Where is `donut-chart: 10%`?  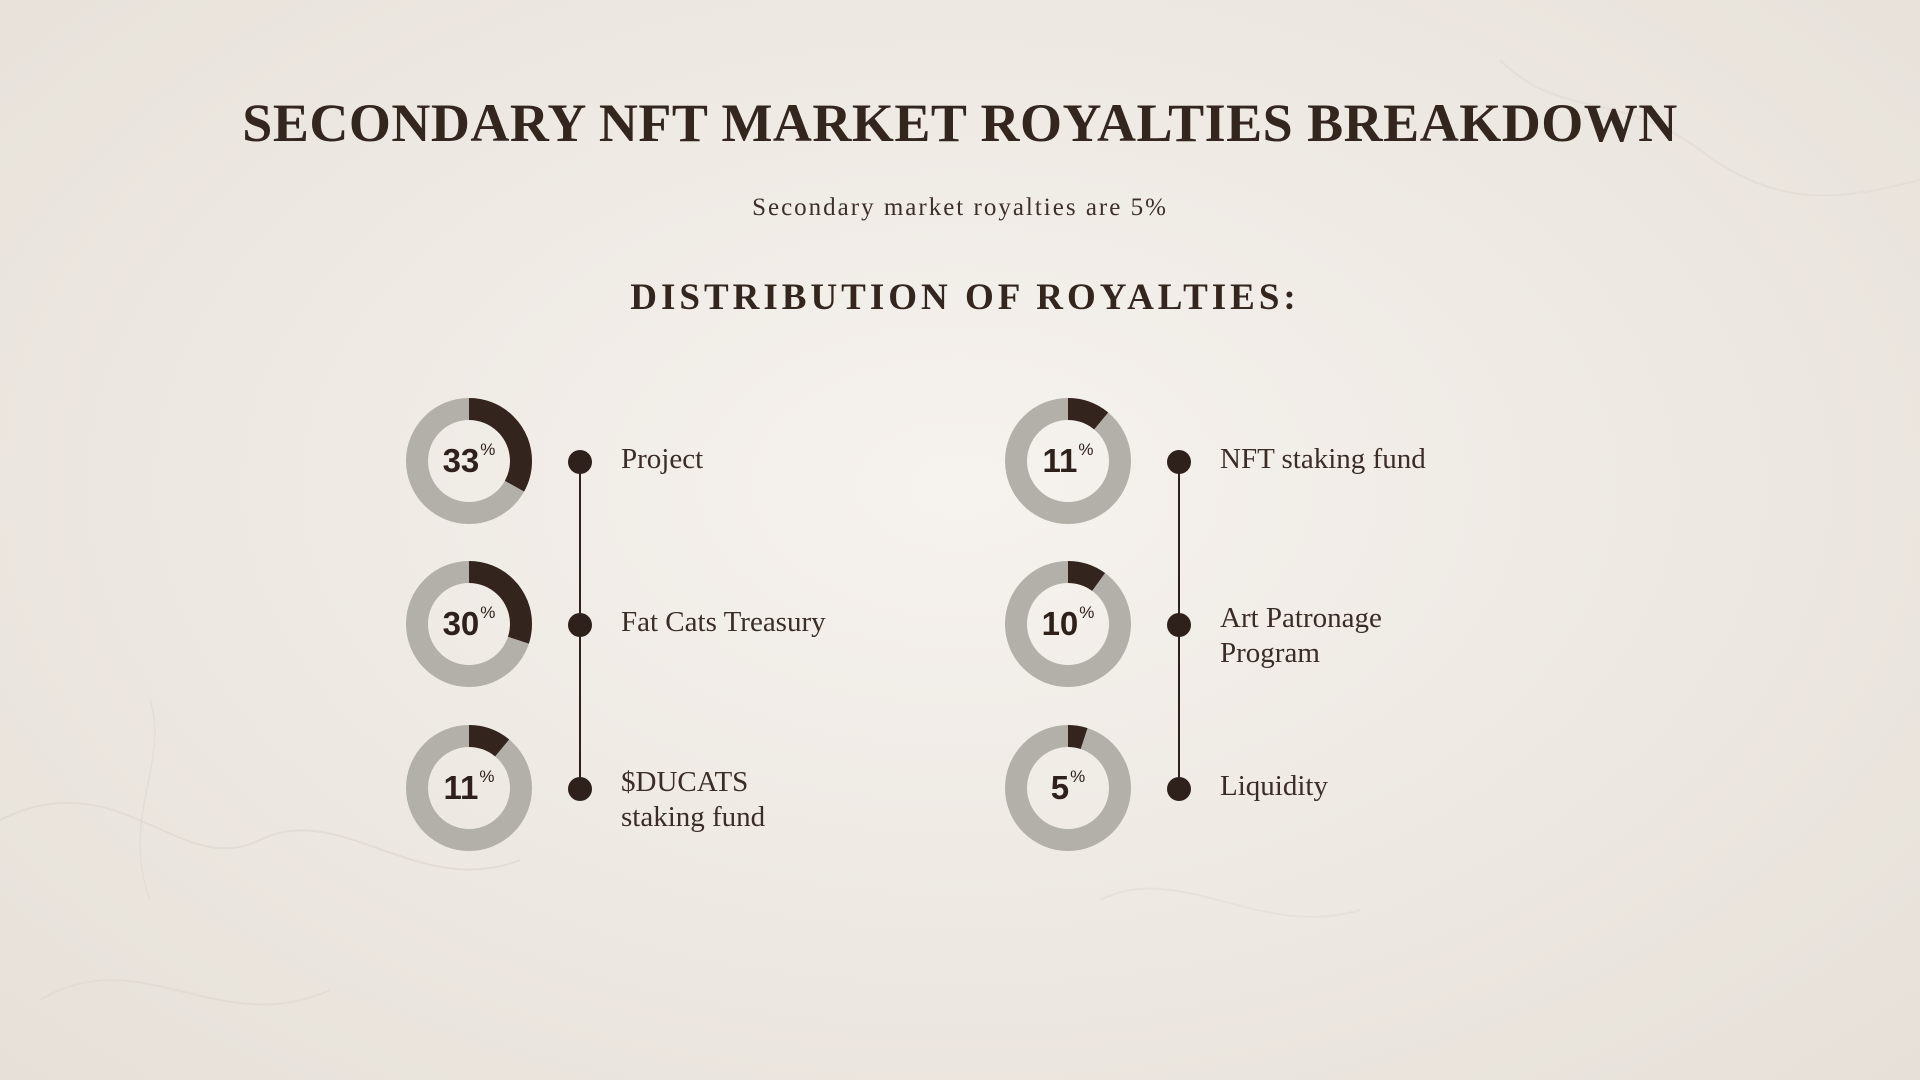 donut-chart: 10% is located at coordinates (1068, 624).